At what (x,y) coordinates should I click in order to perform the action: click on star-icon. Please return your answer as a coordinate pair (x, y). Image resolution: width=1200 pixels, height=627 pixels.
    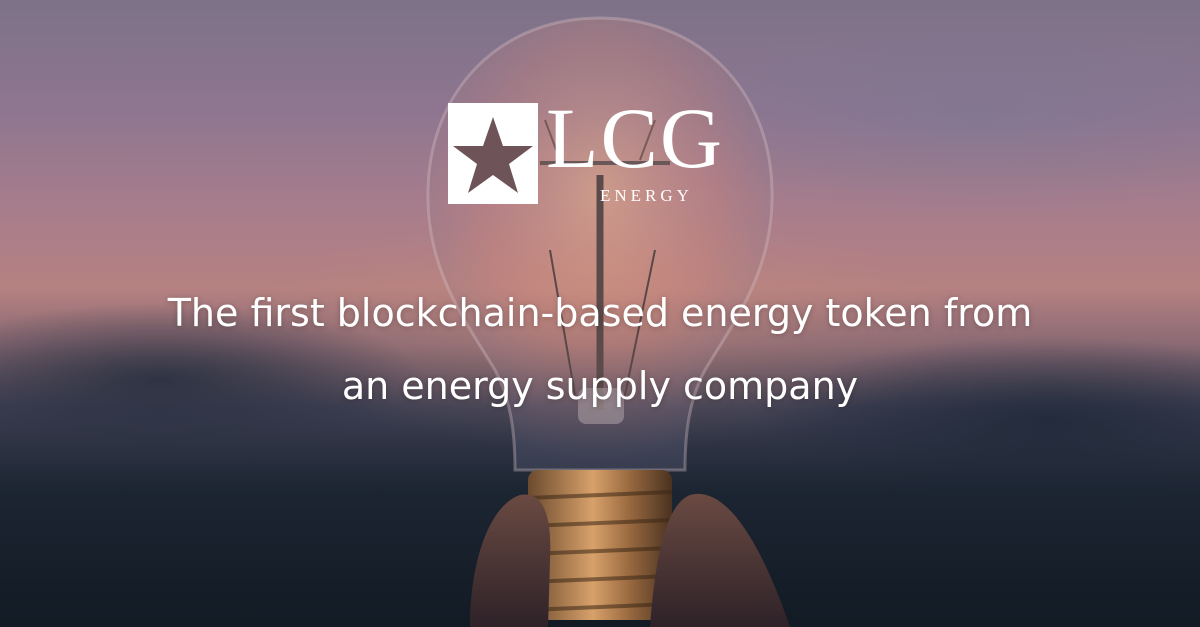
    Looking at the image, I should click on (493, 155).